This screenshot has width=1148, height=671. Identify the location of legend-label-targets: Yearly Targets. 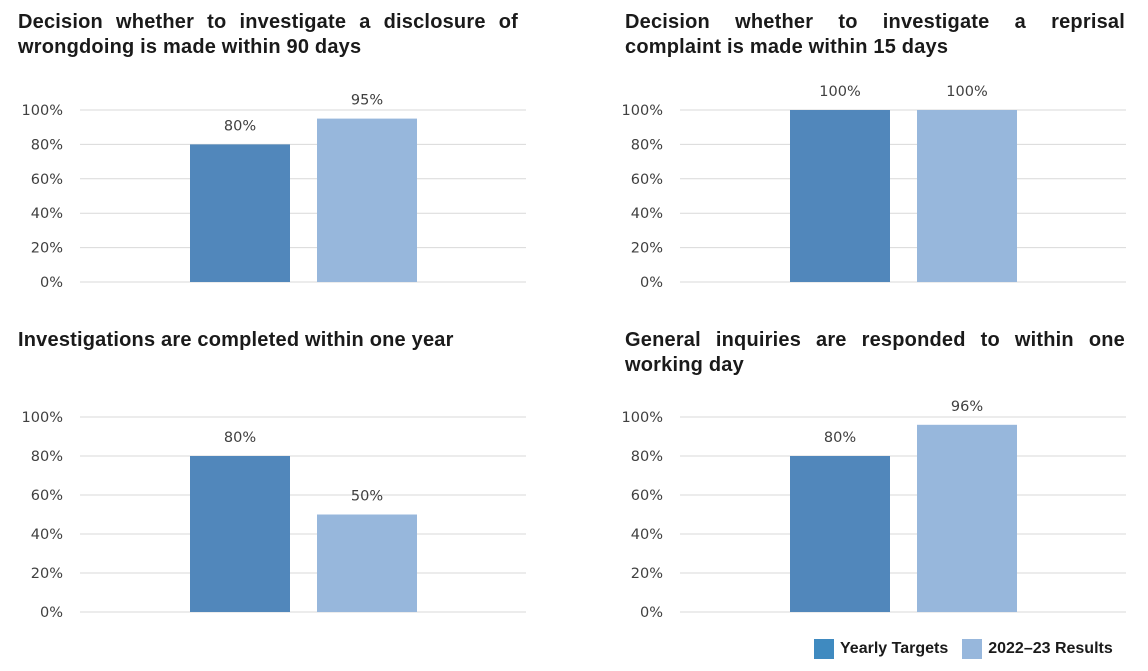
(894, 648).